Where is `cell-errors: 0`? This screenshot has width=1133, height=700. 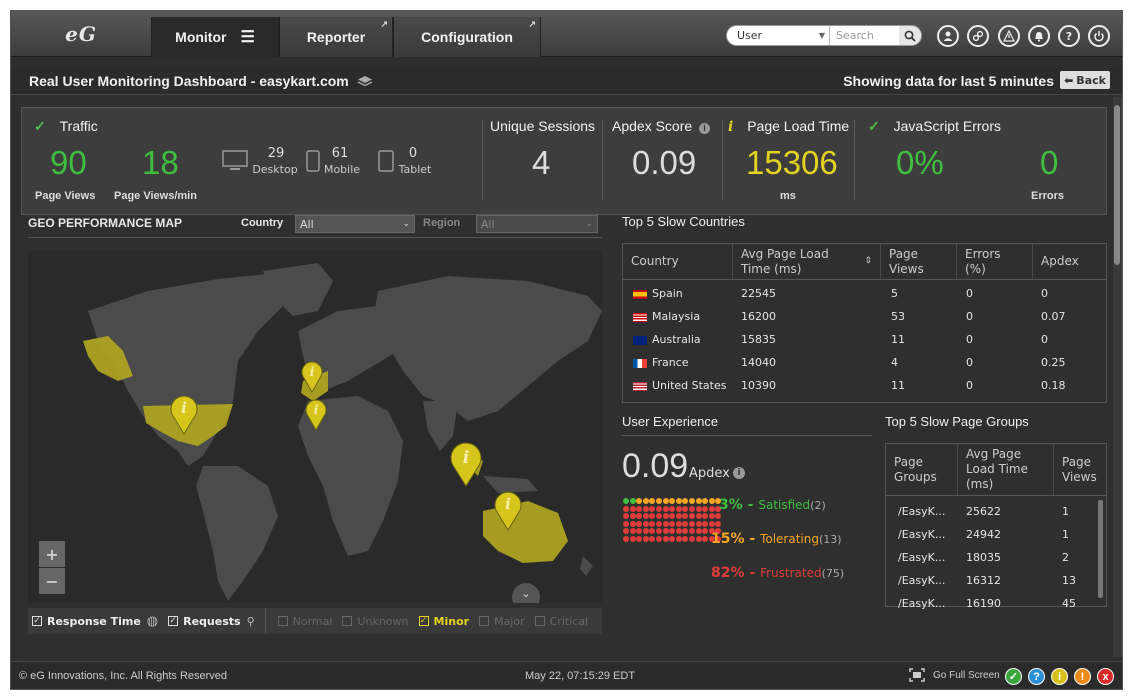
cell-errors: 0 is located at coordinates (969, 339).